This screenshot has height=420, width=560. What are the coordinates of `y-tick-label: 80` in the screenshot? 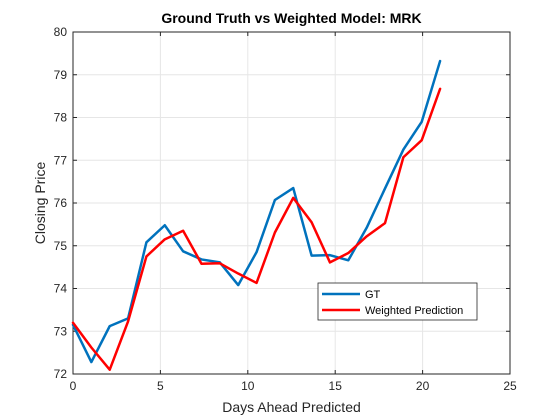 It's located at (61, 32).